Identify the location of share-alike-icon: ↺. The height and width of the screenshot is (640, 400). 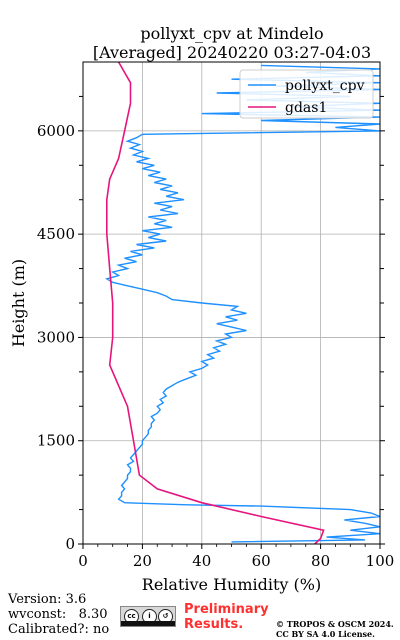
(165, 616).